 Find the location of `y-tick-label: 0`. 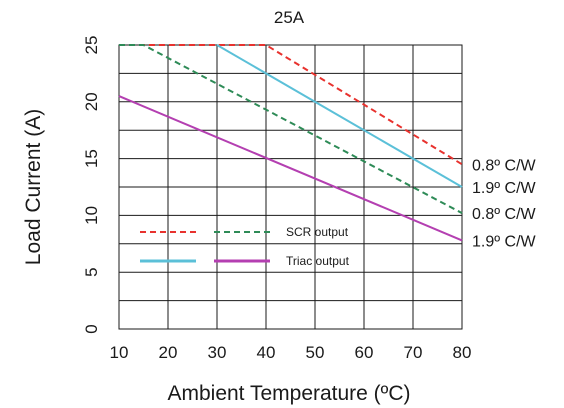

y-tick-label: 0 is located at coordinates (91, 328).